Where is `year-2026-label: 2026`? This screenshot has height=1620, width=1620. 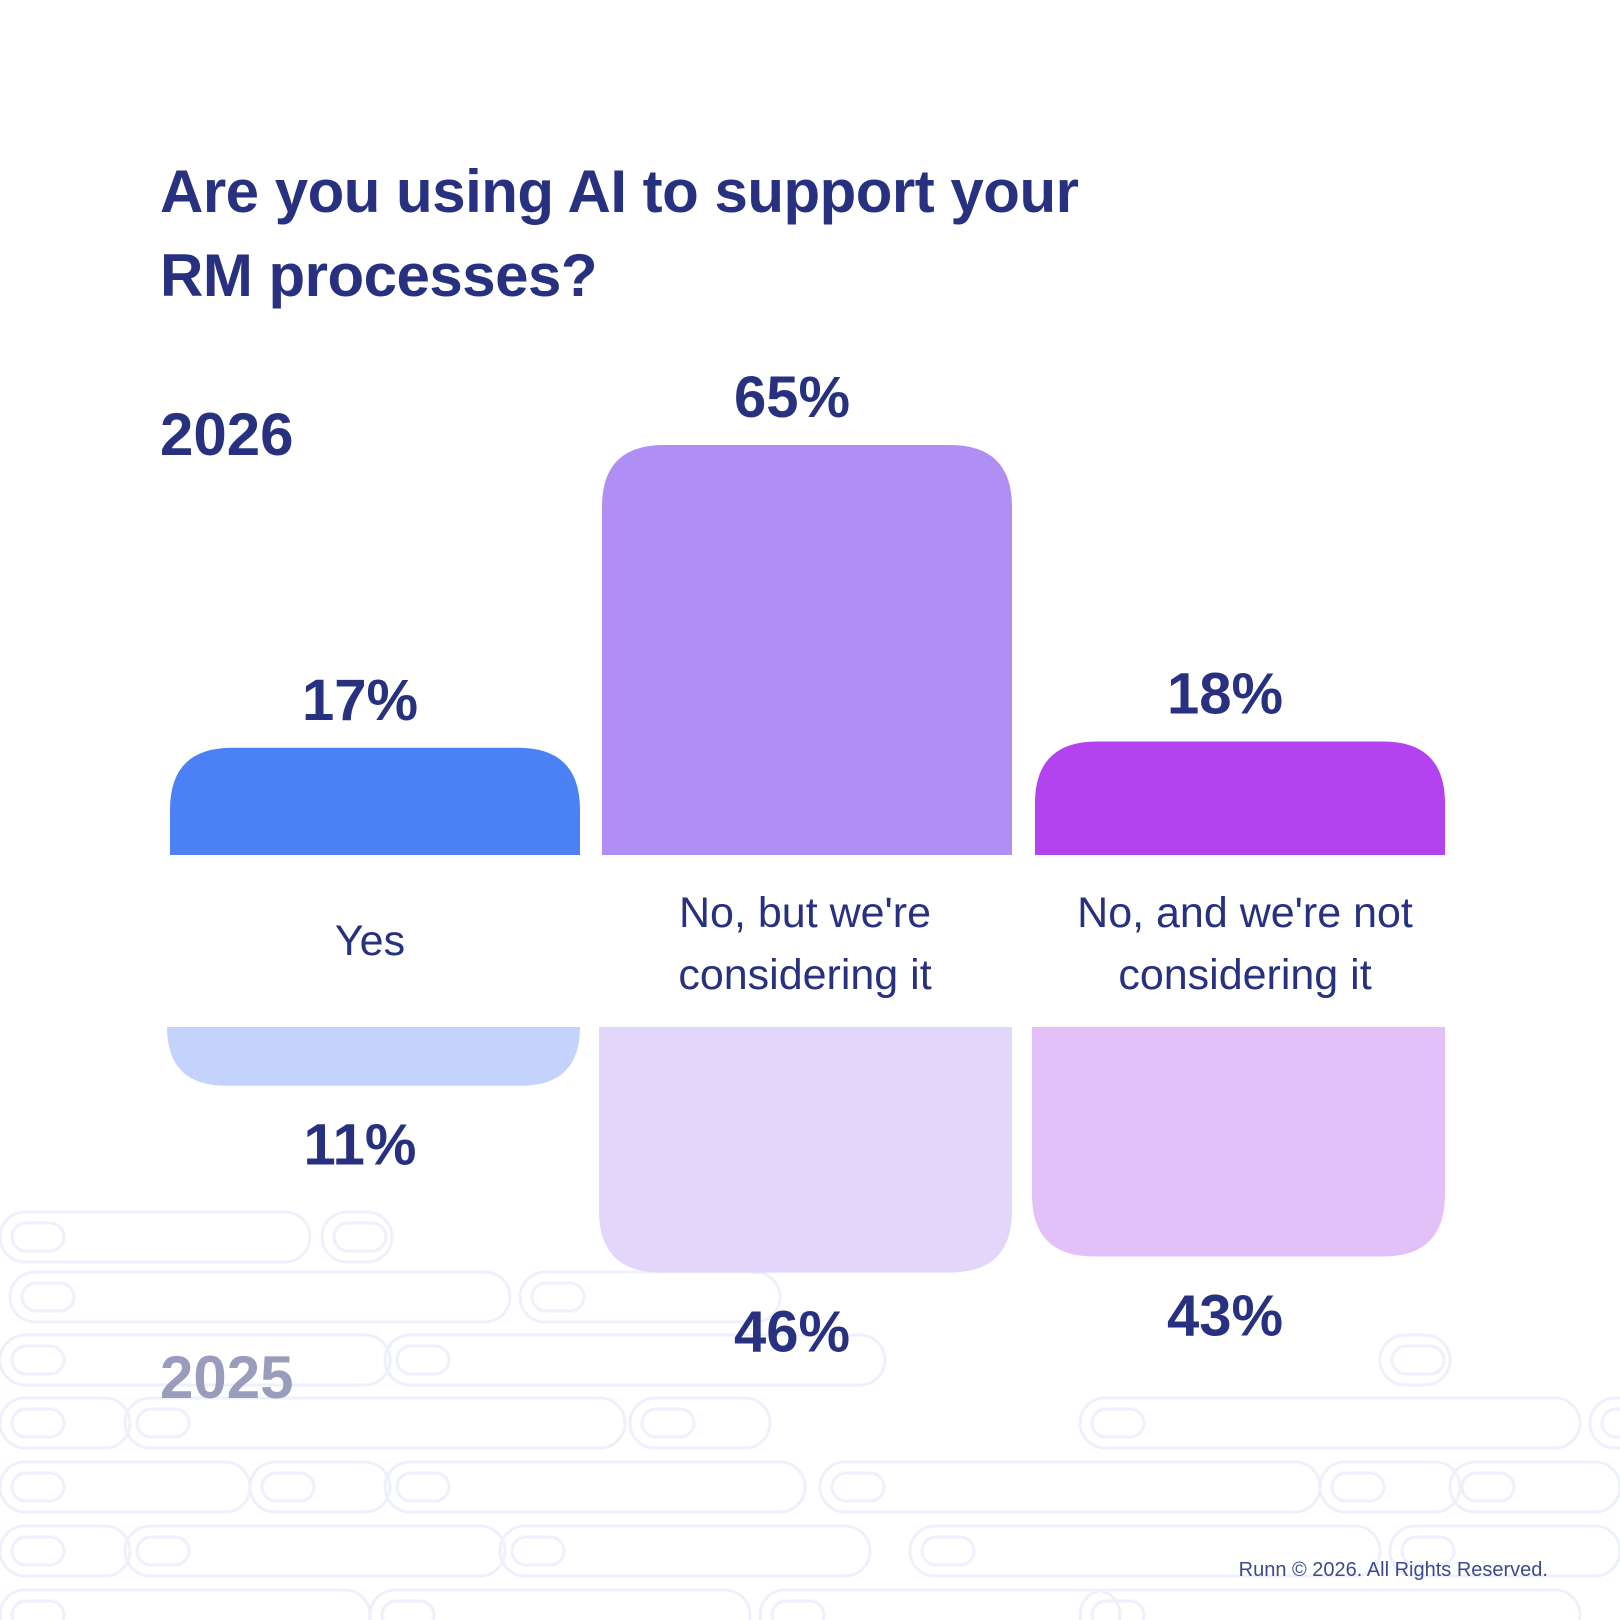
year-2026-label: 2026 is located at coordinates (227, 434).